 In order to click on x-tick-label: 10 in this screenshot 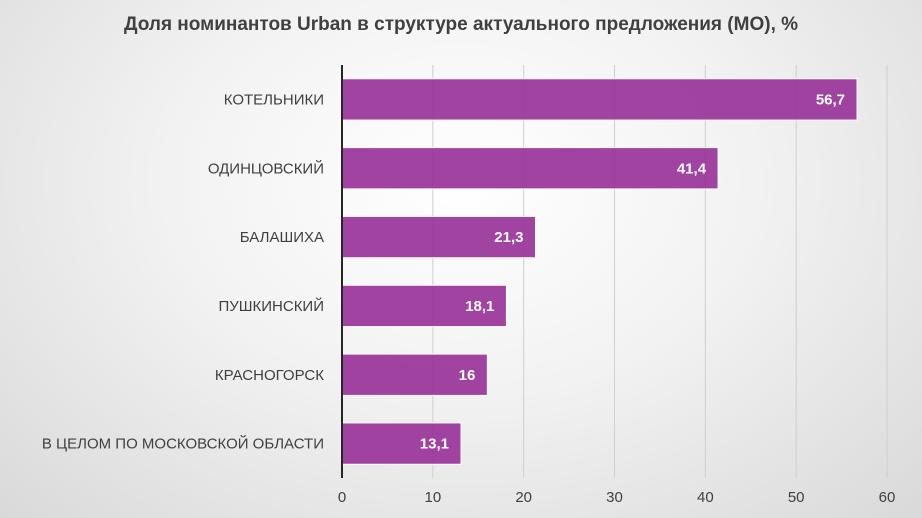, I will do `click(432, 497)`.